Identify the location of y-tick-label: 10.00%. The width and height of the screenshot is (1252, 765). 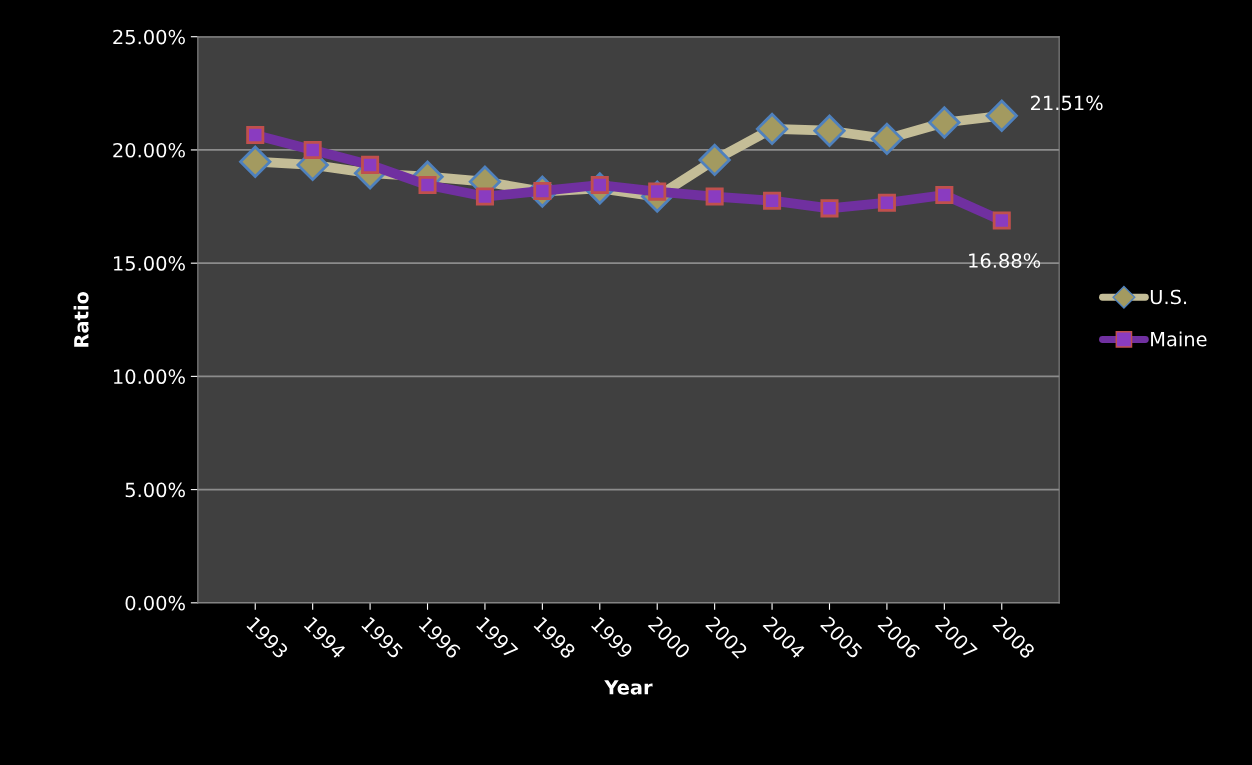
(149, 377).